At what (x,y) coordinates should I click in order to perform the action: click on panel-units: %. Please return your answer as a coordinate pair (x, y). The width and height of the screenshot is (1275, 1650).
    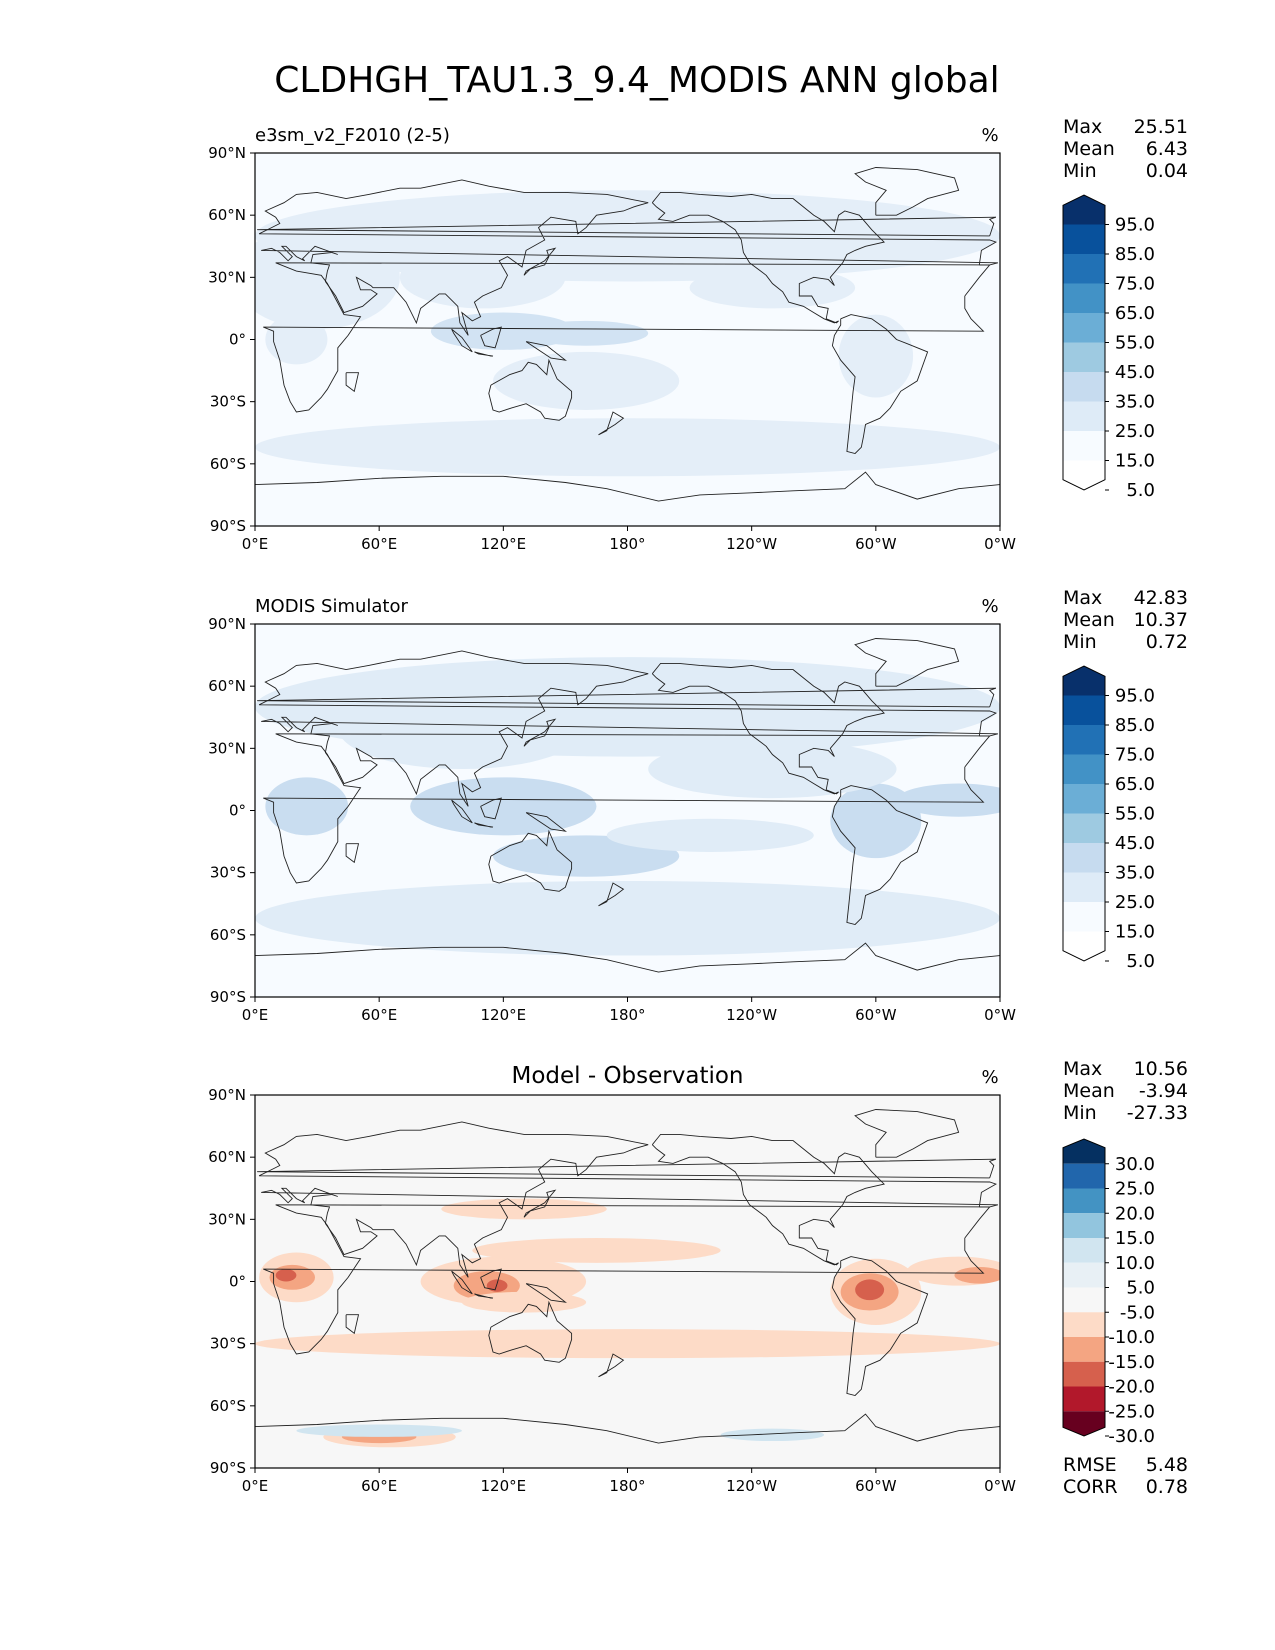
    Looking at the image, I should click on (989, 1077).